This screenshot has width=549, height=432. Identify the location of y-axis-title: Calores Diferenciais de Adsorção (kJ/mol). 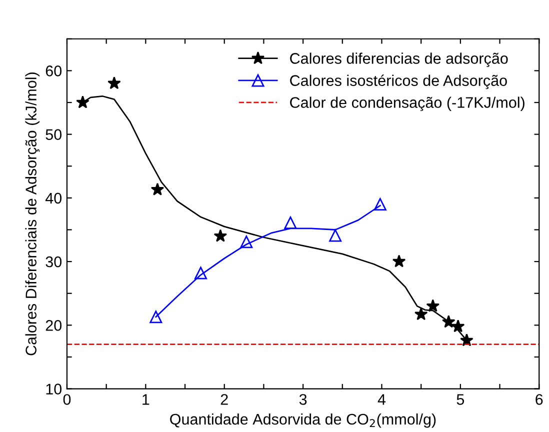
(32, 214).